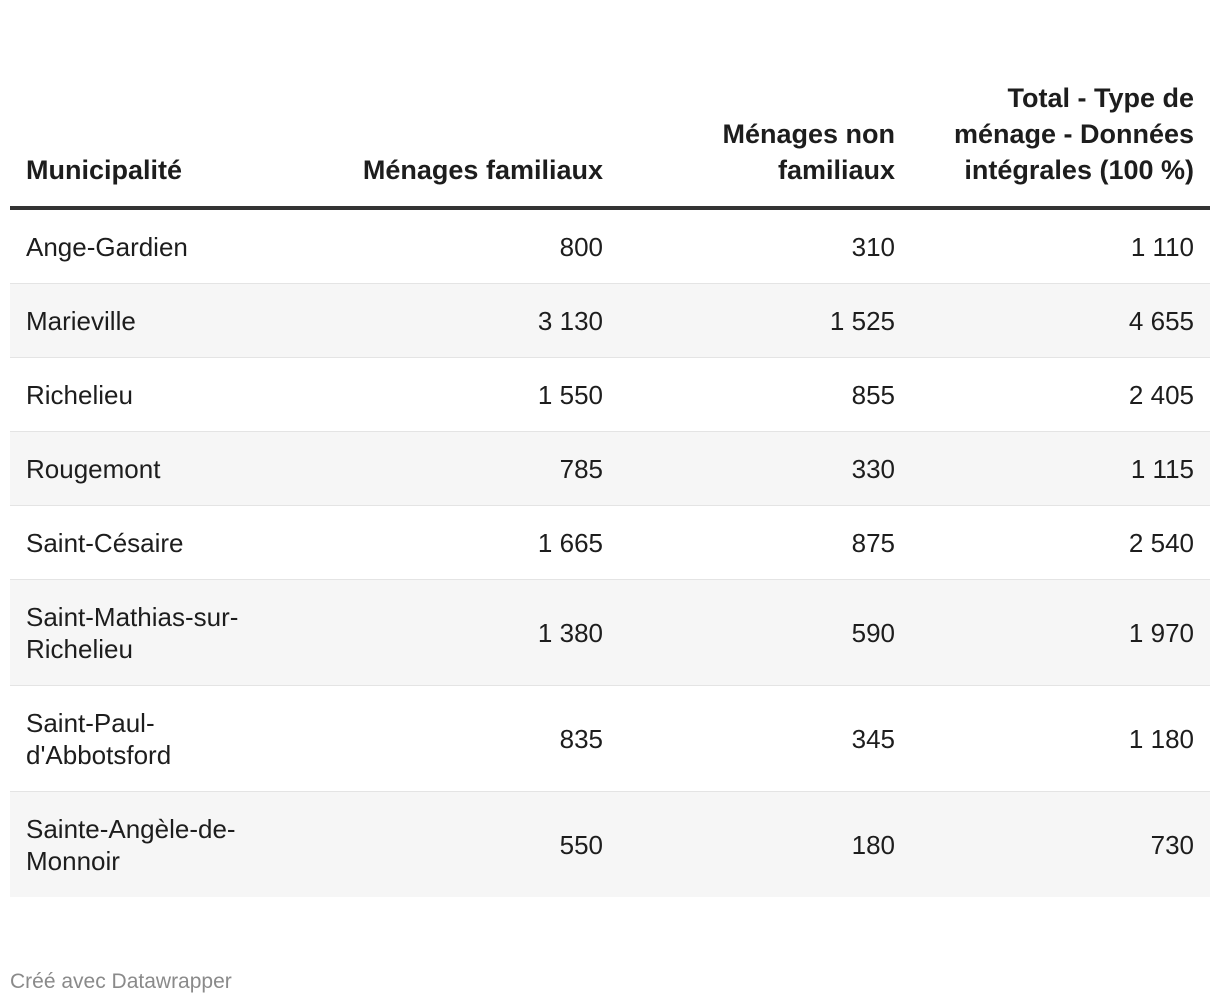 Image resolution: width=1220 pixels, height=1008 pixels. What do you see at coordinates (873, 844) in the screenshot?
I see `cell-non-family-households: 180` at bounding box center [873, 844].